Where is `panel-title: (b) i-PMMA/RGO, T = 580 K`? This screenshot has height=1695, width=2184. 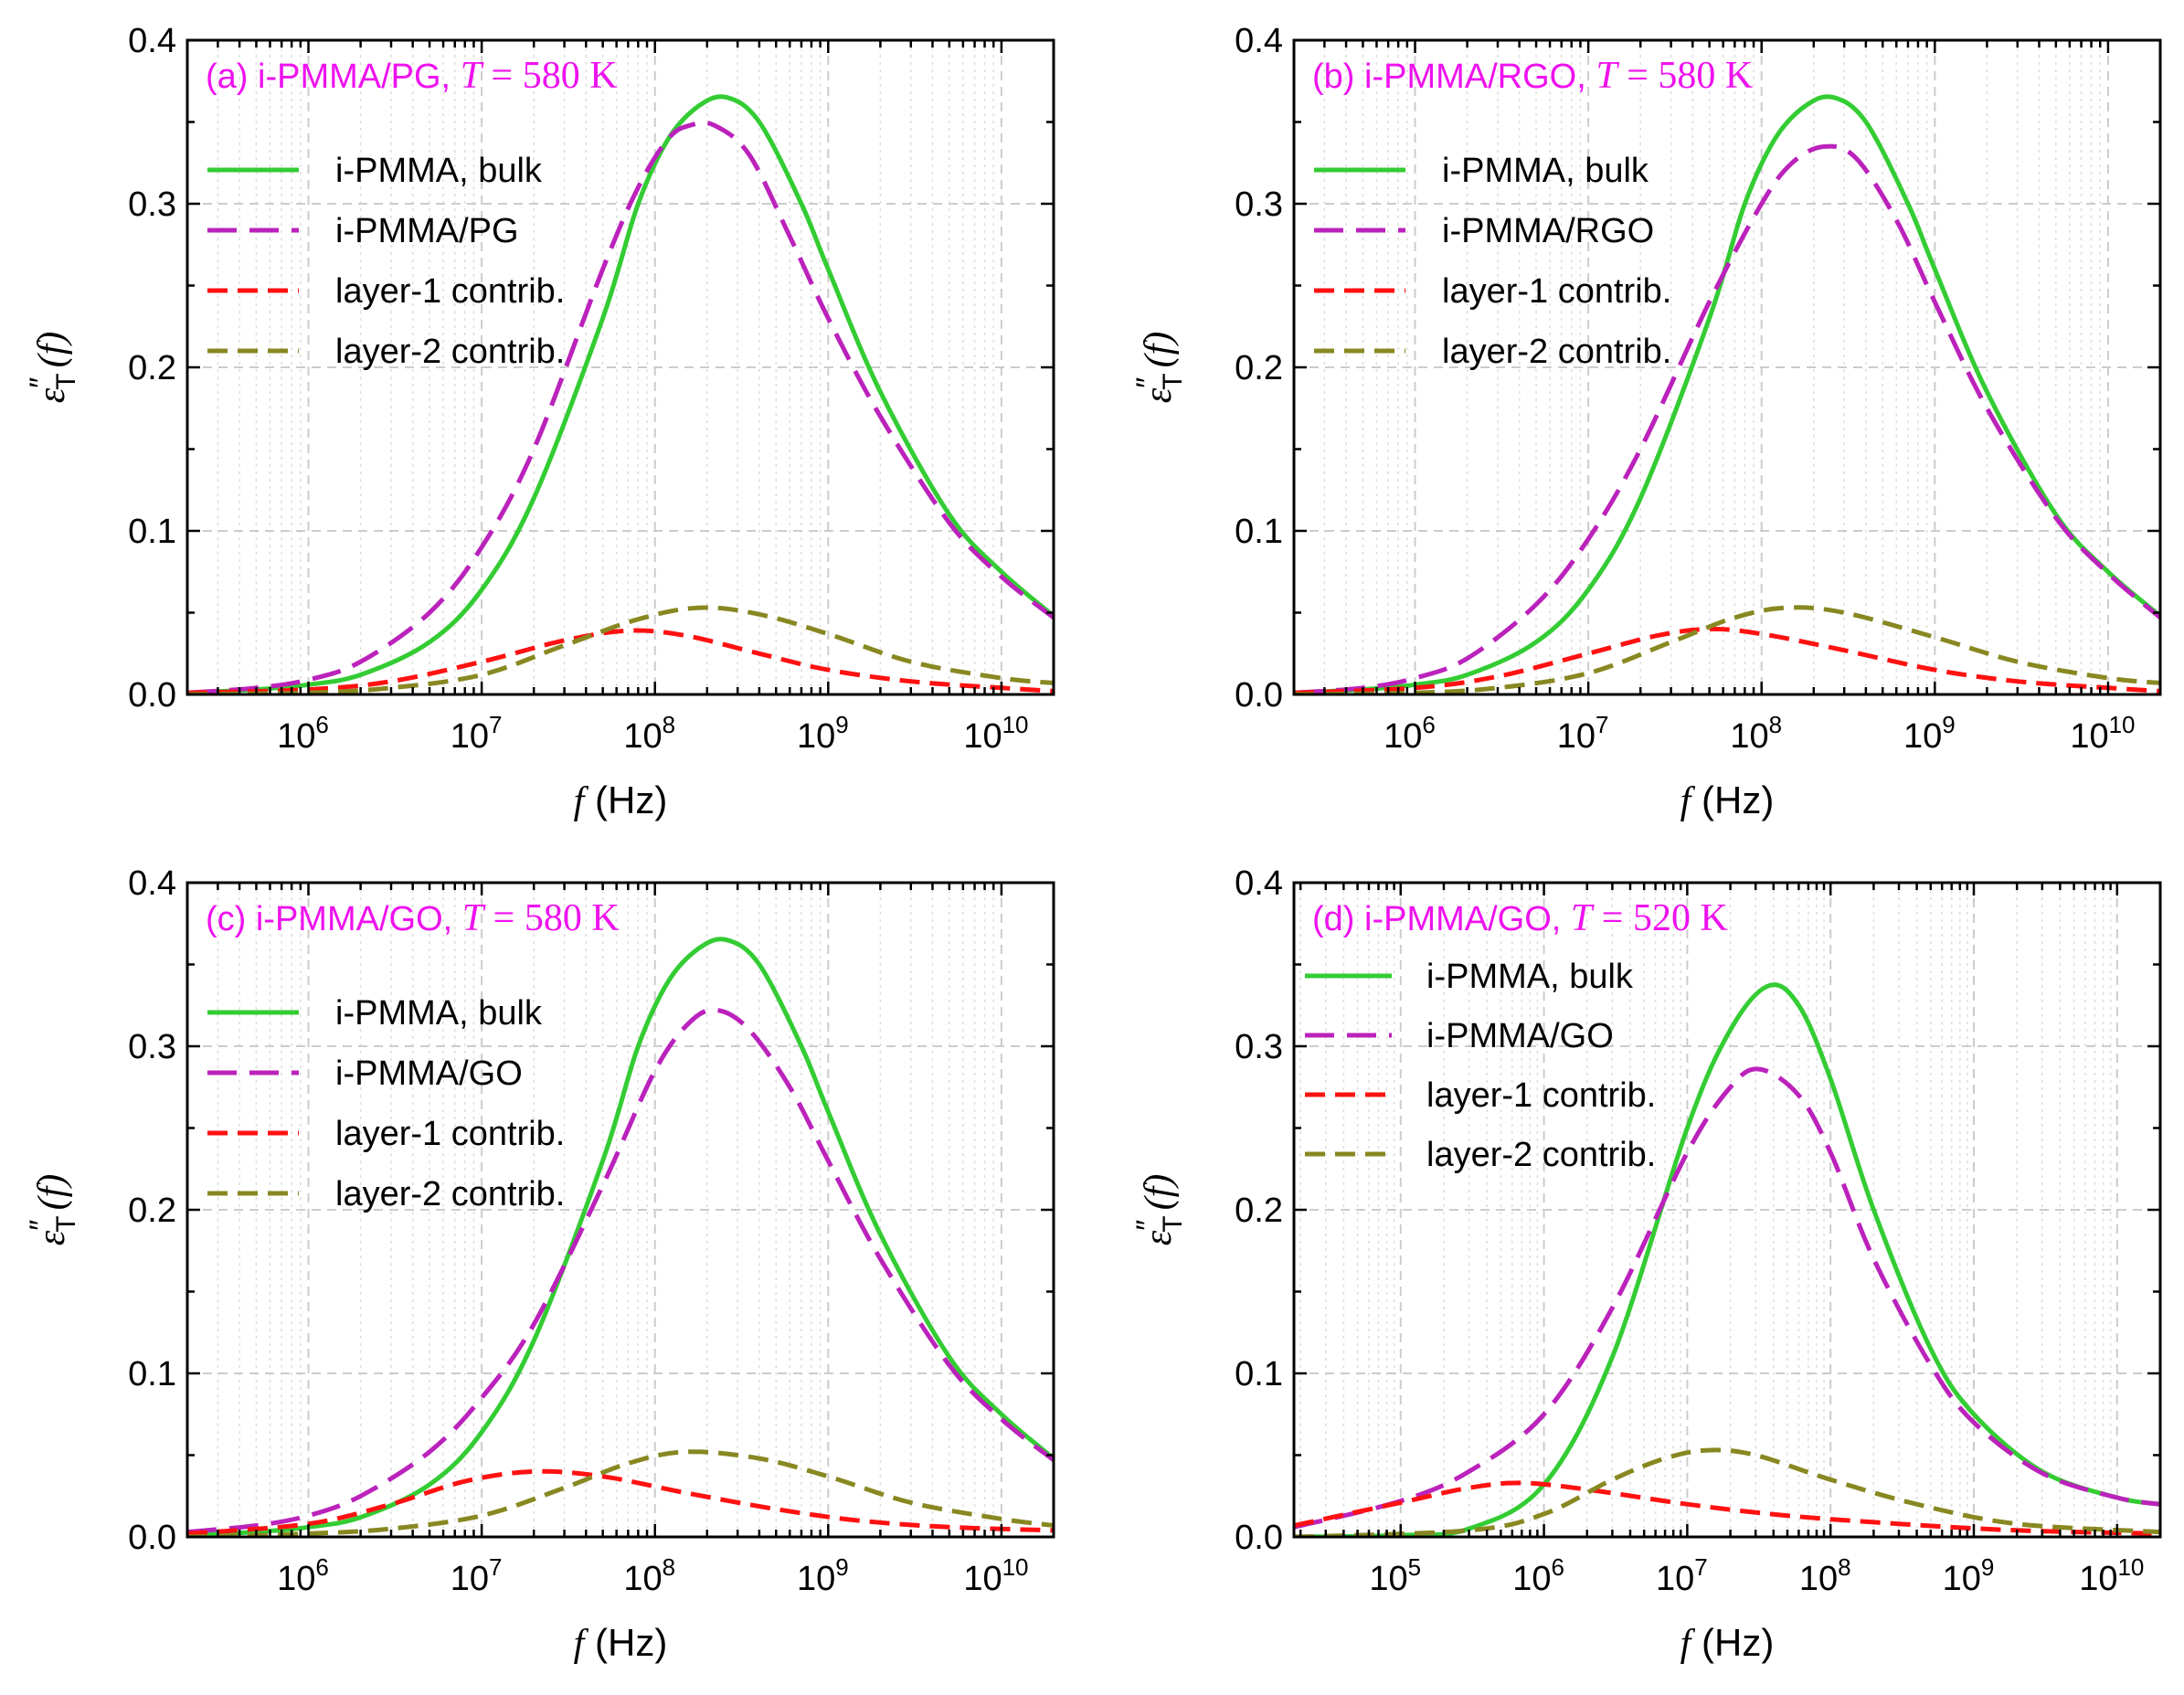 panel-title: (b) i-PMMA/RGO, T = 580 K is located at coordinates (1533, 76).